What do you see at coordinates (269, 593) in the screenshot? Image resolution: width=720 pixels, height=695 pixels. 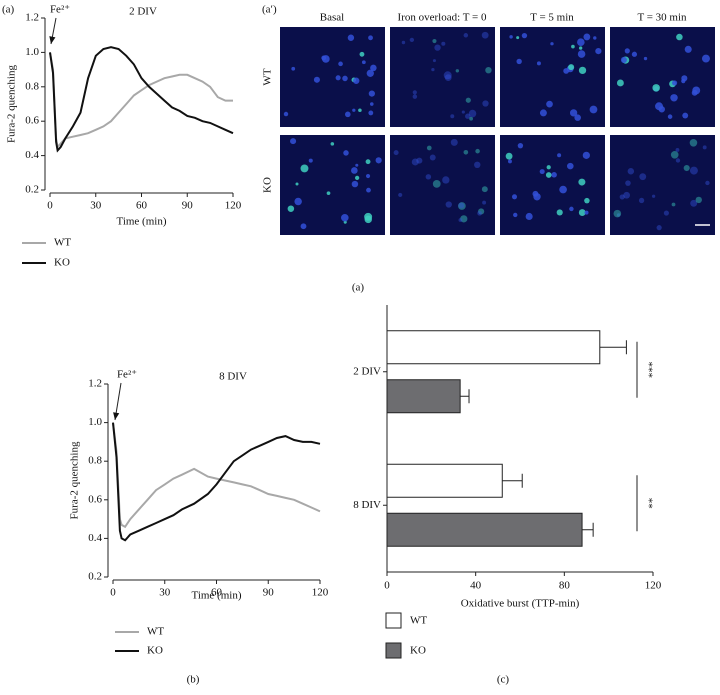 I see `x-tick-label: 90` at bounding box center [269, 593].